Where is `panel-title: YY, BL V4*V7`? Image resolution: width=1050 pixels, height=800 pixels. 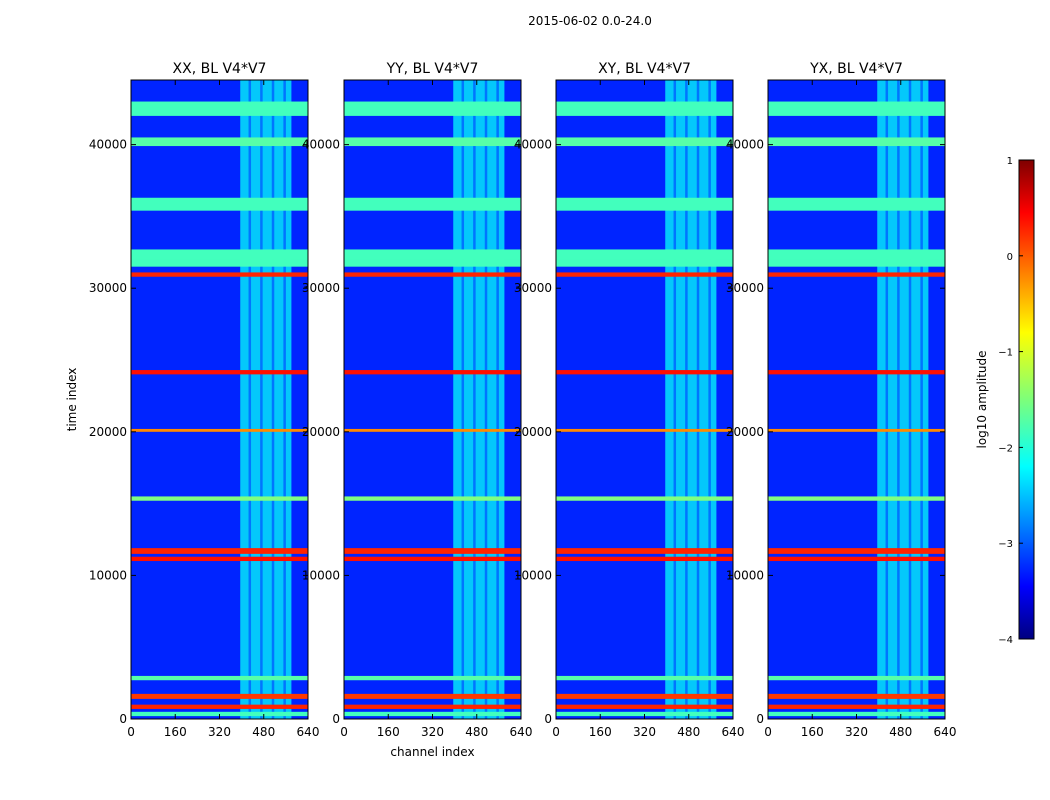 panel-title: YY, BL V4*V7 is located at coordinates (432, 69).